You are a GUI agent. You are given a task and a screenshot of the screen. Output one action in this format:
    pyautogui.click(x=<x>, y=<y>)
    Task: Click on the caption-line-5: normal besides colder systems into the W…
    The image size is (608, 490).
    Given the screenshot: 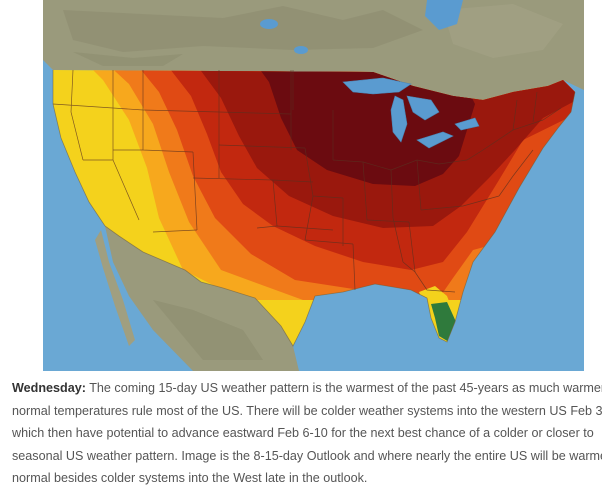 What is the action you would take?
    pyautogui.click(x=190, y=478)
    